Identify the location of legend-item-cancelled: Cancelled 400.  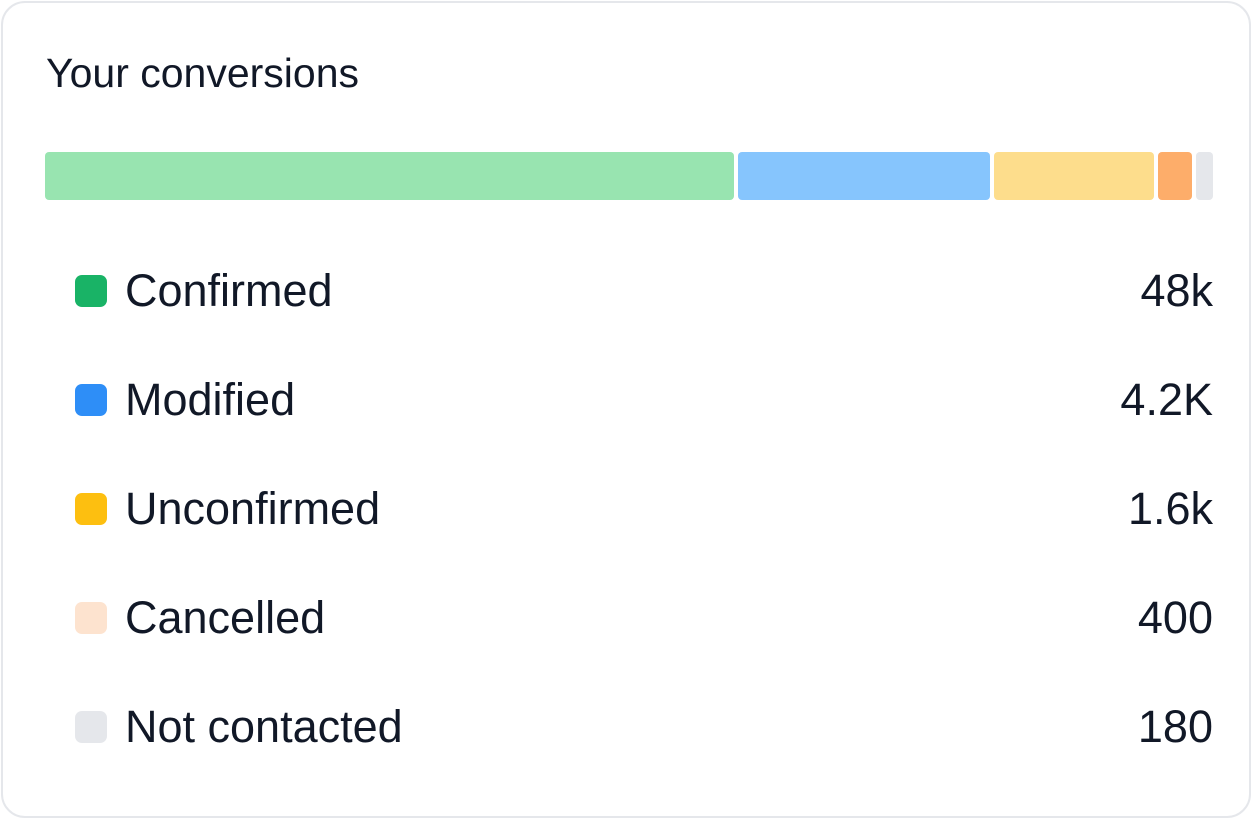
(644, 617).